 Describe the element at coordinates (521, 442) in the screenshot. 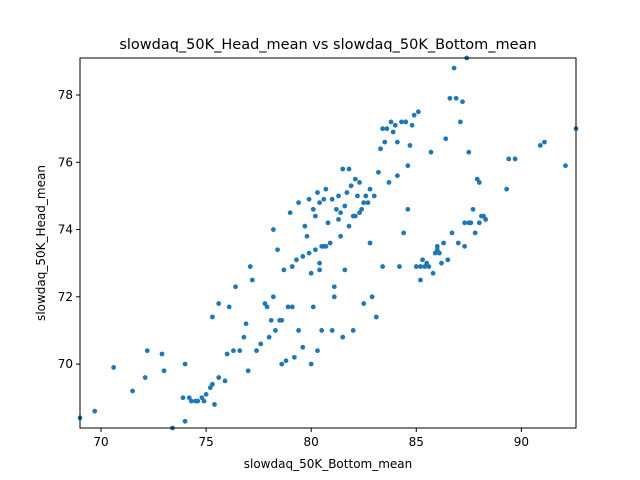

I see `x-tick-label: 90` at that location.